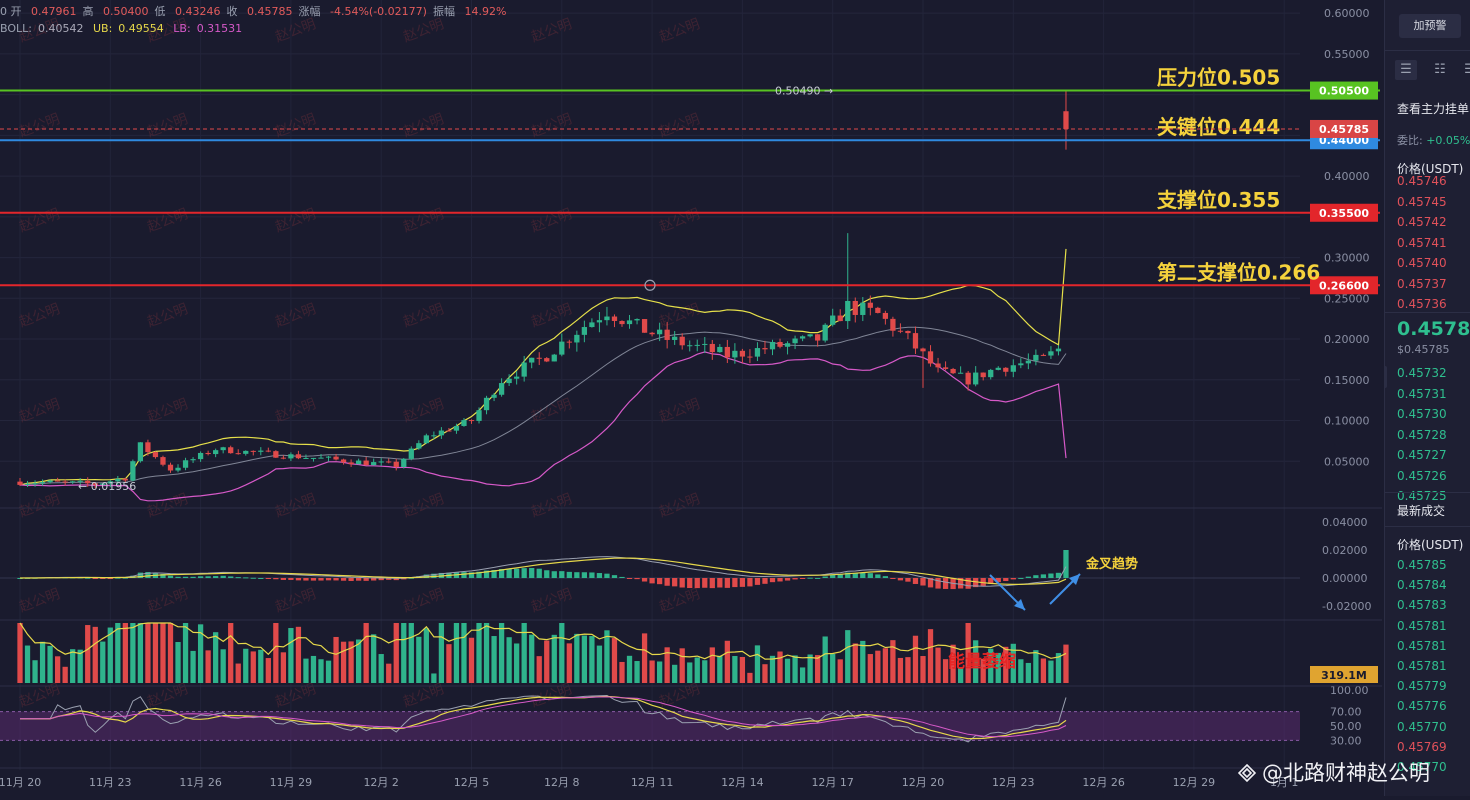 The width and height of the screenshot is (1470, 800). What do you see at coordinates (1422, 201) in the screenshot?
I see `ask-row: 0.45745` at bounding box center [1422, 201].